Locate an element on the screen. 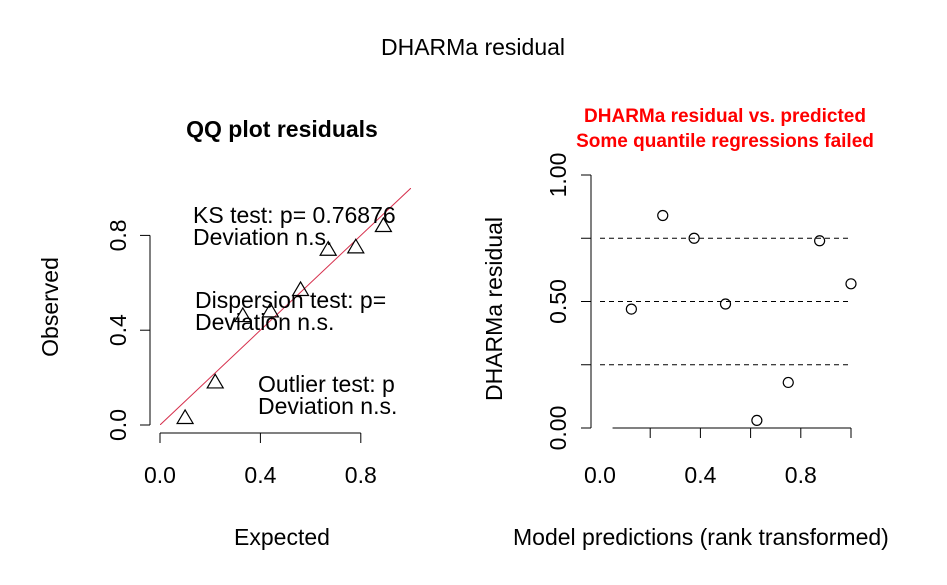 The image size is (947, 585). qq-y-axis-label: Observed is located at coordinates (50, 307).